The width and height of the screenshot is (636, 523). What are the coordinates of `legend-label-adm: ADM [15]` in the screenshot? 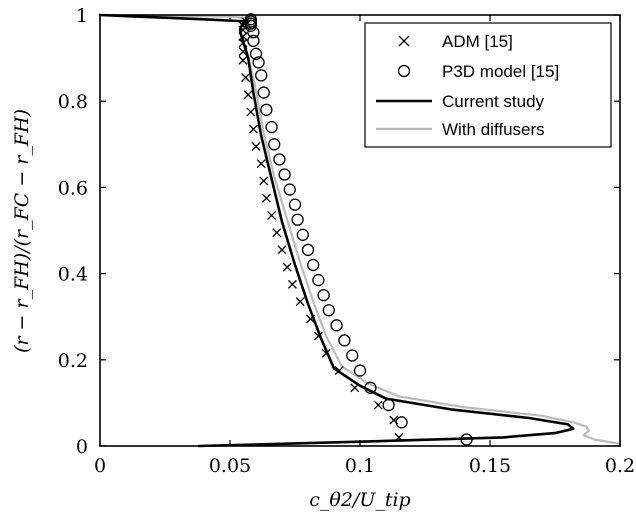 It's located at (477, 41).